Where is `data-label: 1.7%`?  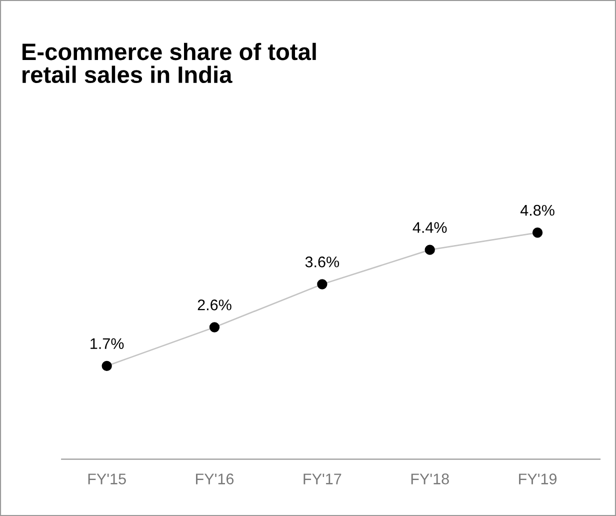 data-label: 1.7% is located at coordinates (107, 343).